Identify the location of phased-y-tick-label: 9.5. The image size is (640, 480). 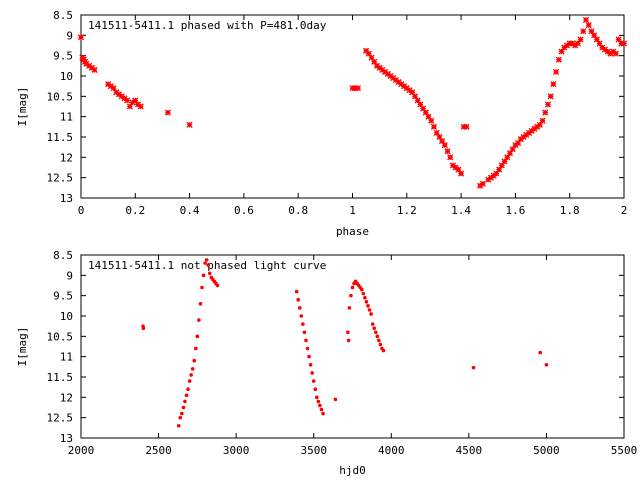
(63, 56).